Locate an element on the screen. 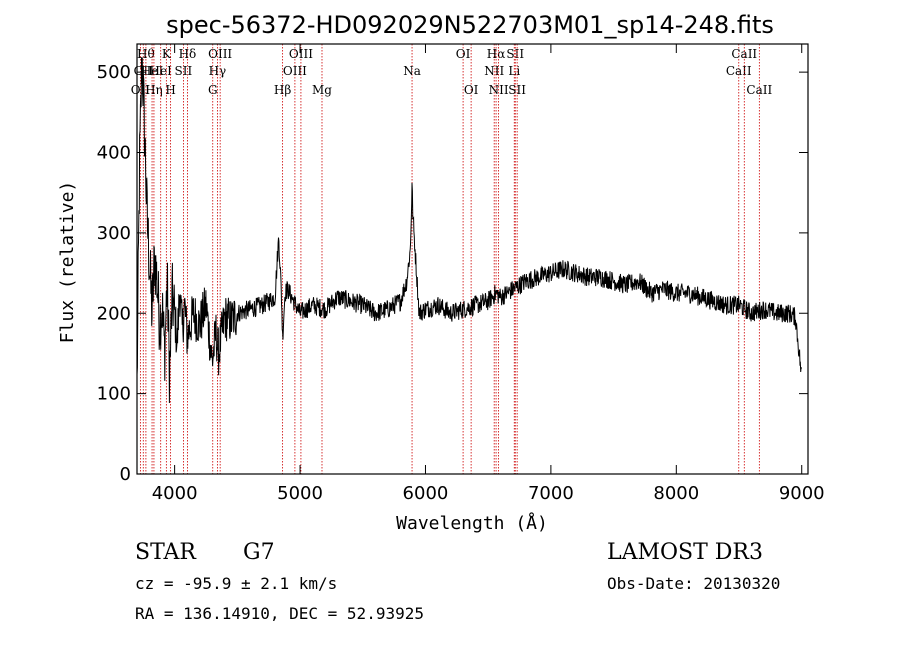  line-marker-label-4: Hη is located at coordinates (154, 90).